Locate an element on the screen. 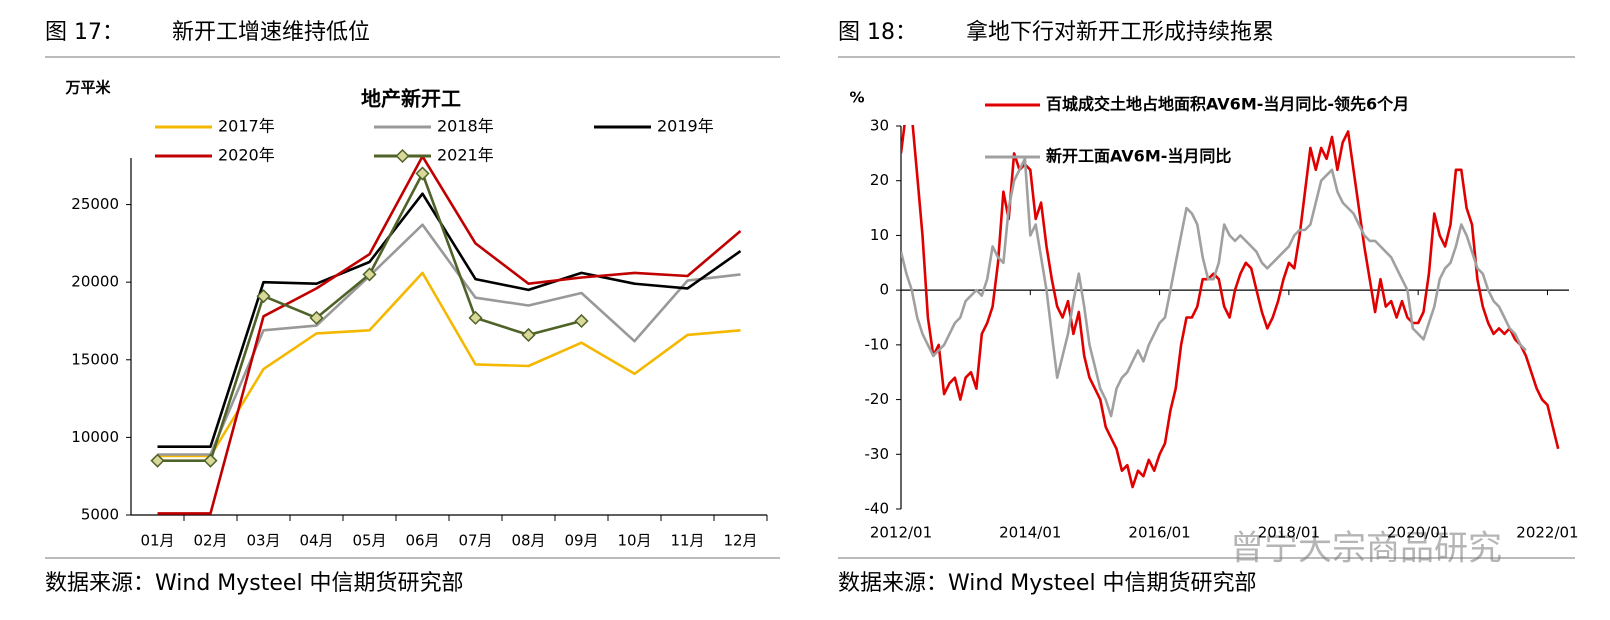 This screenshot has height=620, width=1610. x-tick-label: 2018/01 is located at coordinates (1289, 533).